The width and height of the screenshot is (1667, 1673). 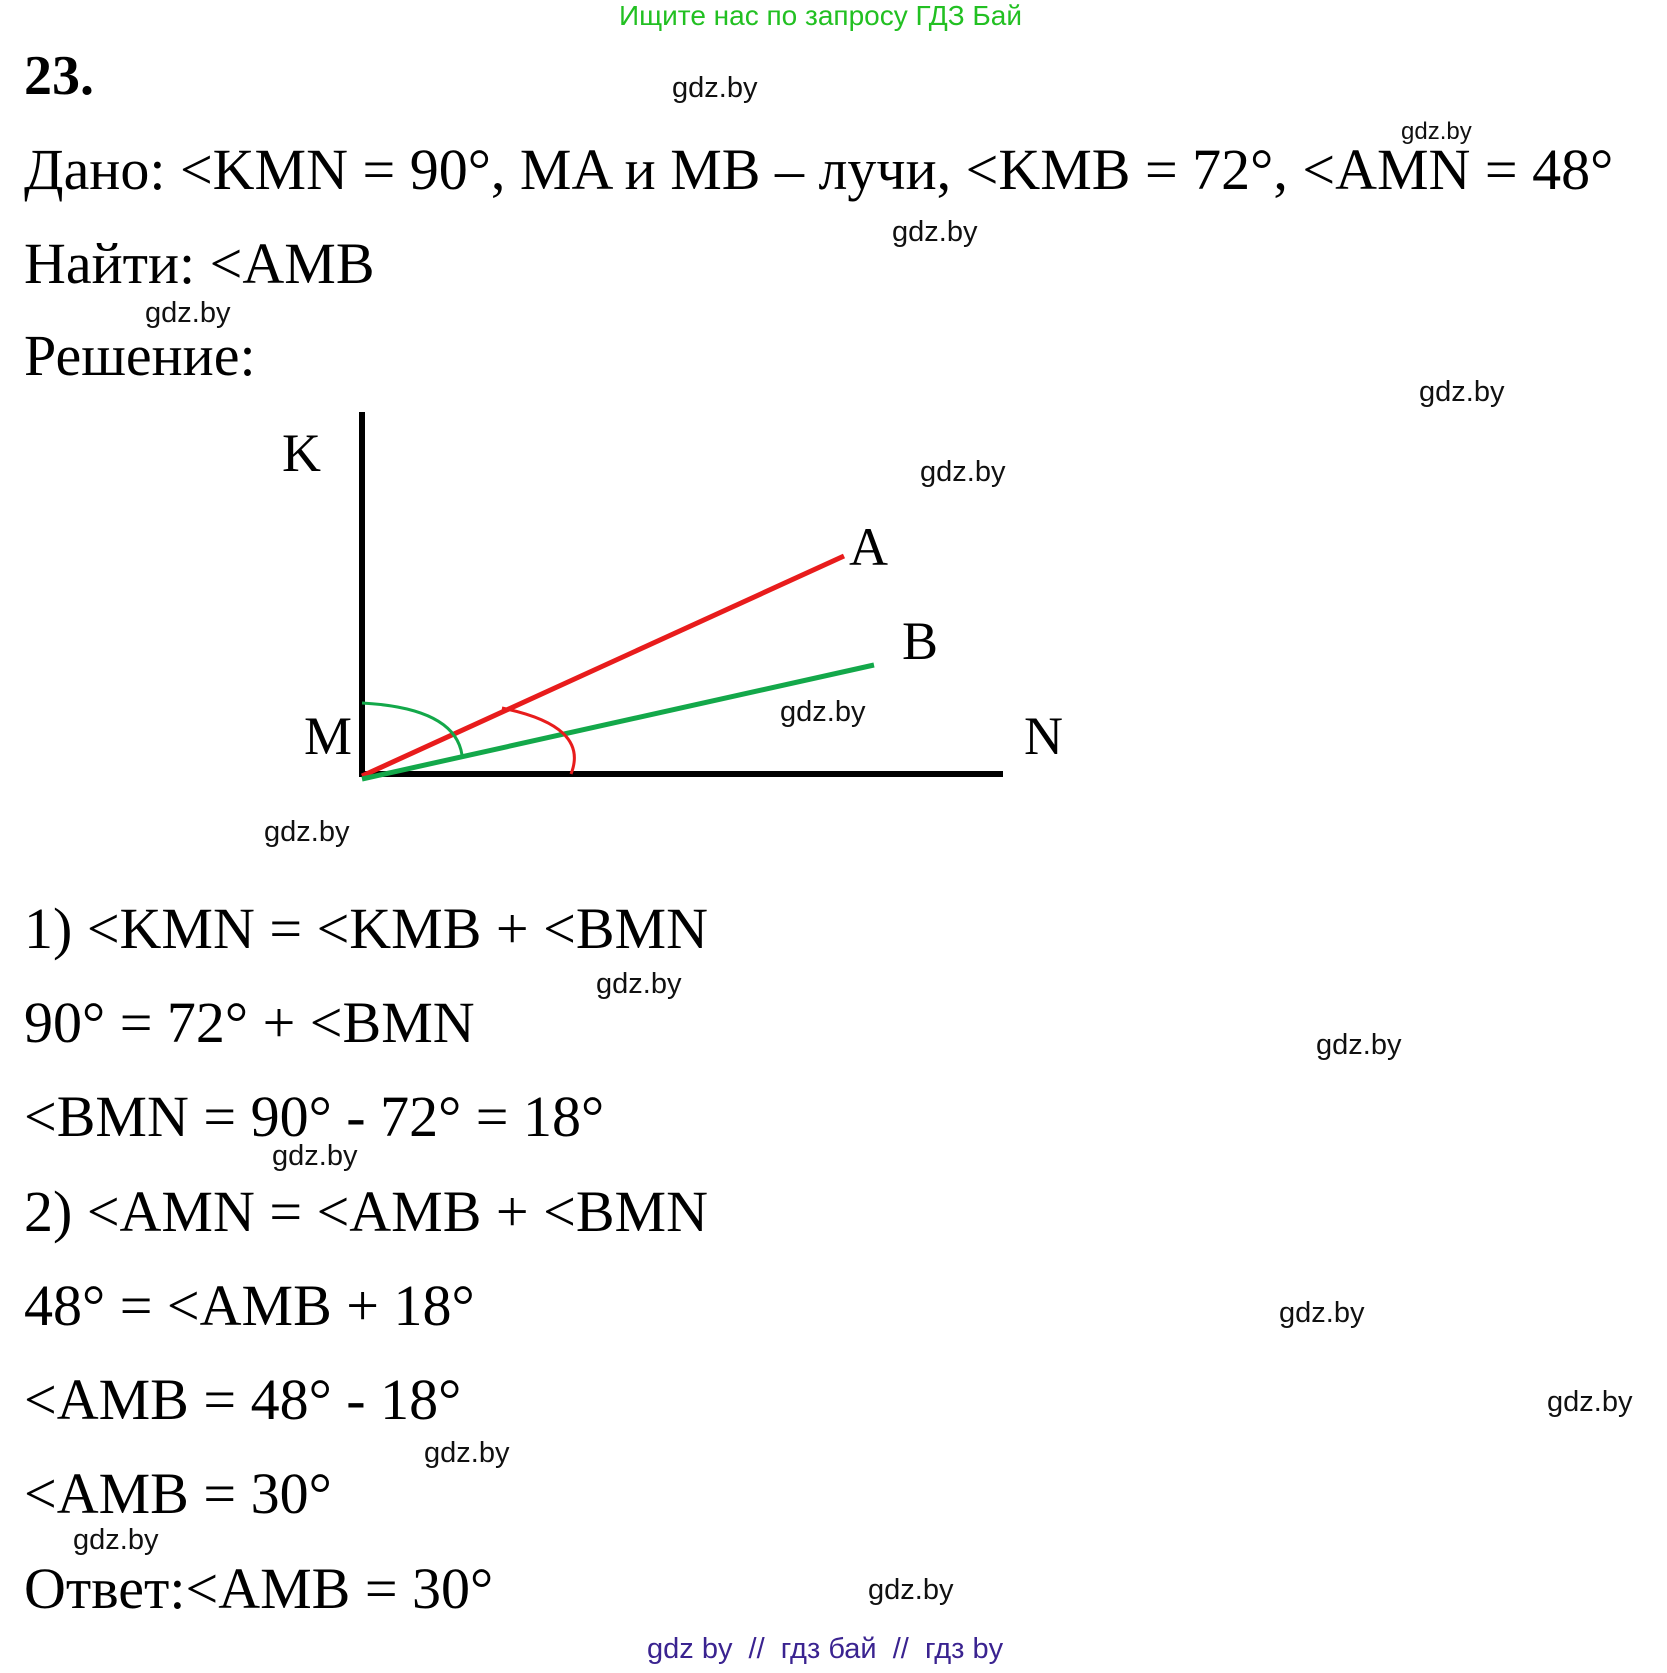 I want to click on step-line: 2) <AMN = <AMB + <BMN, so click(x=366, y=1211).